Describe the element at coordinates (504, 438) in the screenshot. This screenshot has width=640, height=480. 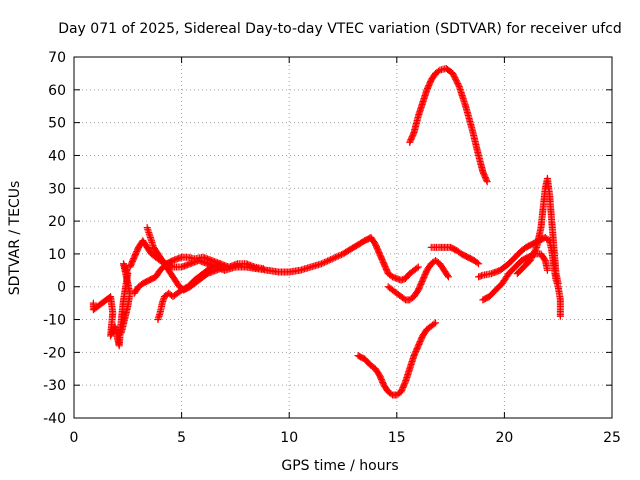
I see `x-tick-label: 20` at that location.